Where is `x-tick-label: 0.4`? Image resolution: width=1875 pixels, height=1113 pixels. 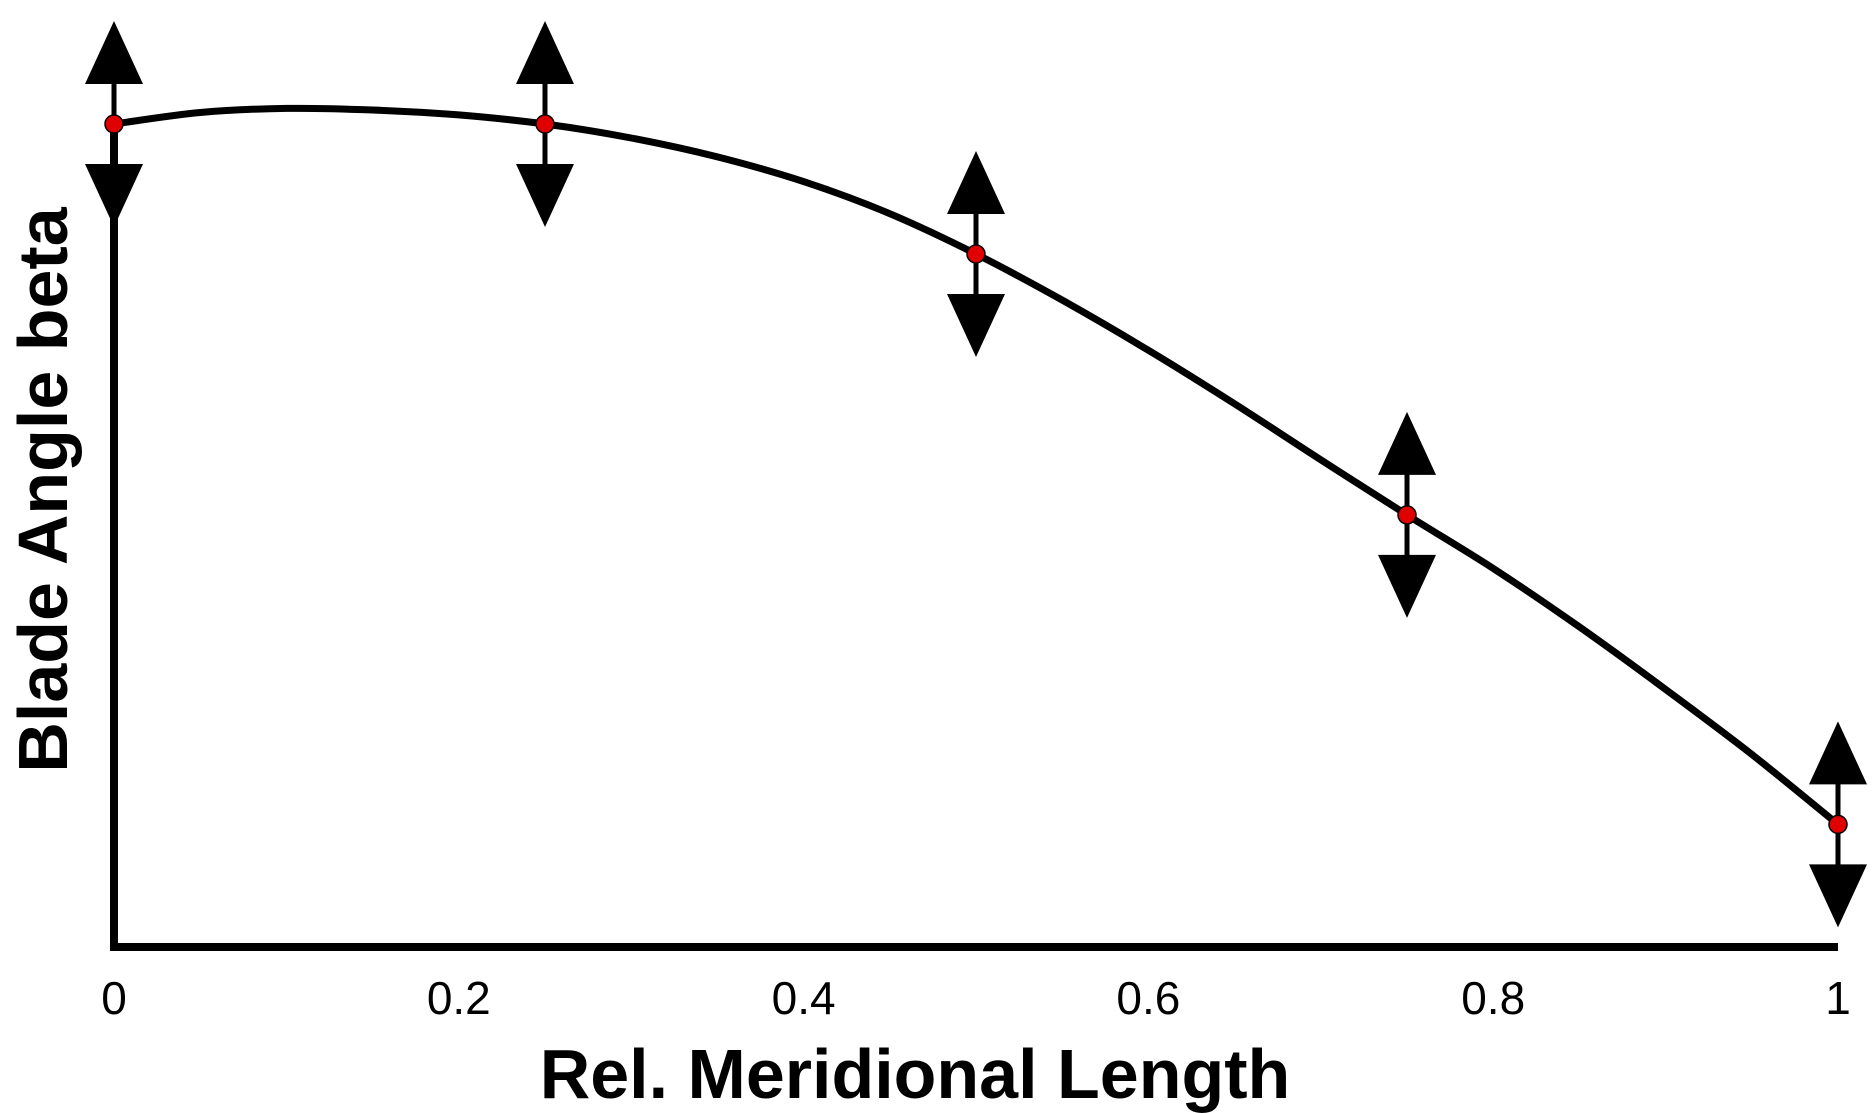
x-tick-label: 0.4 is located at coordinates (804, 998).